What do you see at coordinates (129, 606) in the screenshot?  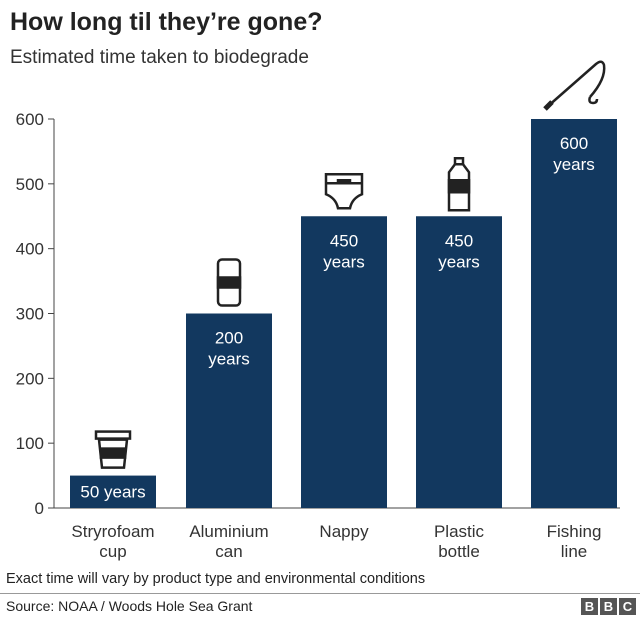 I see `source: Source: NOAA / Woods Hole Sea Grant` at bounding box center [129, 606].